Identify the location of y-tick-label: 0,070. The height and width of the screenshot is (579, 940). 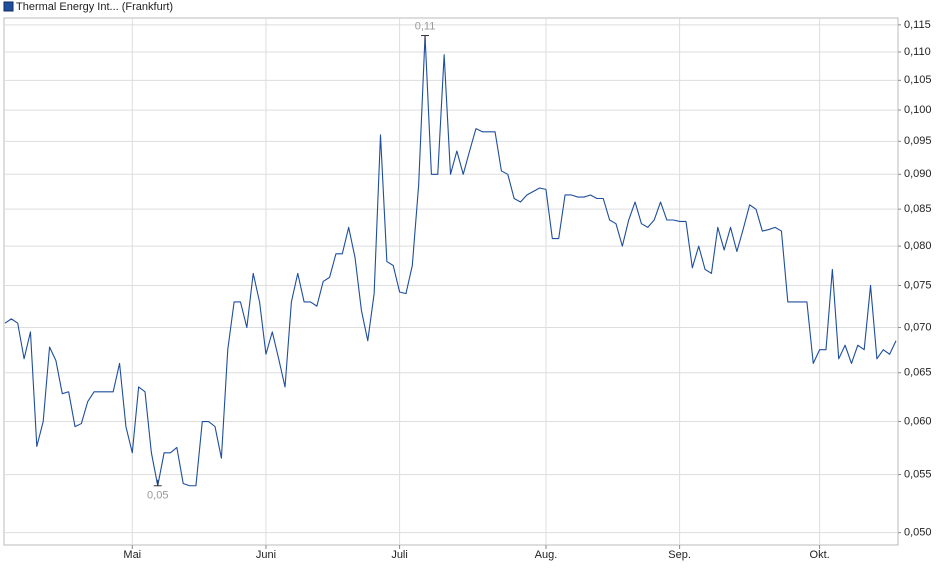
(918, 327).